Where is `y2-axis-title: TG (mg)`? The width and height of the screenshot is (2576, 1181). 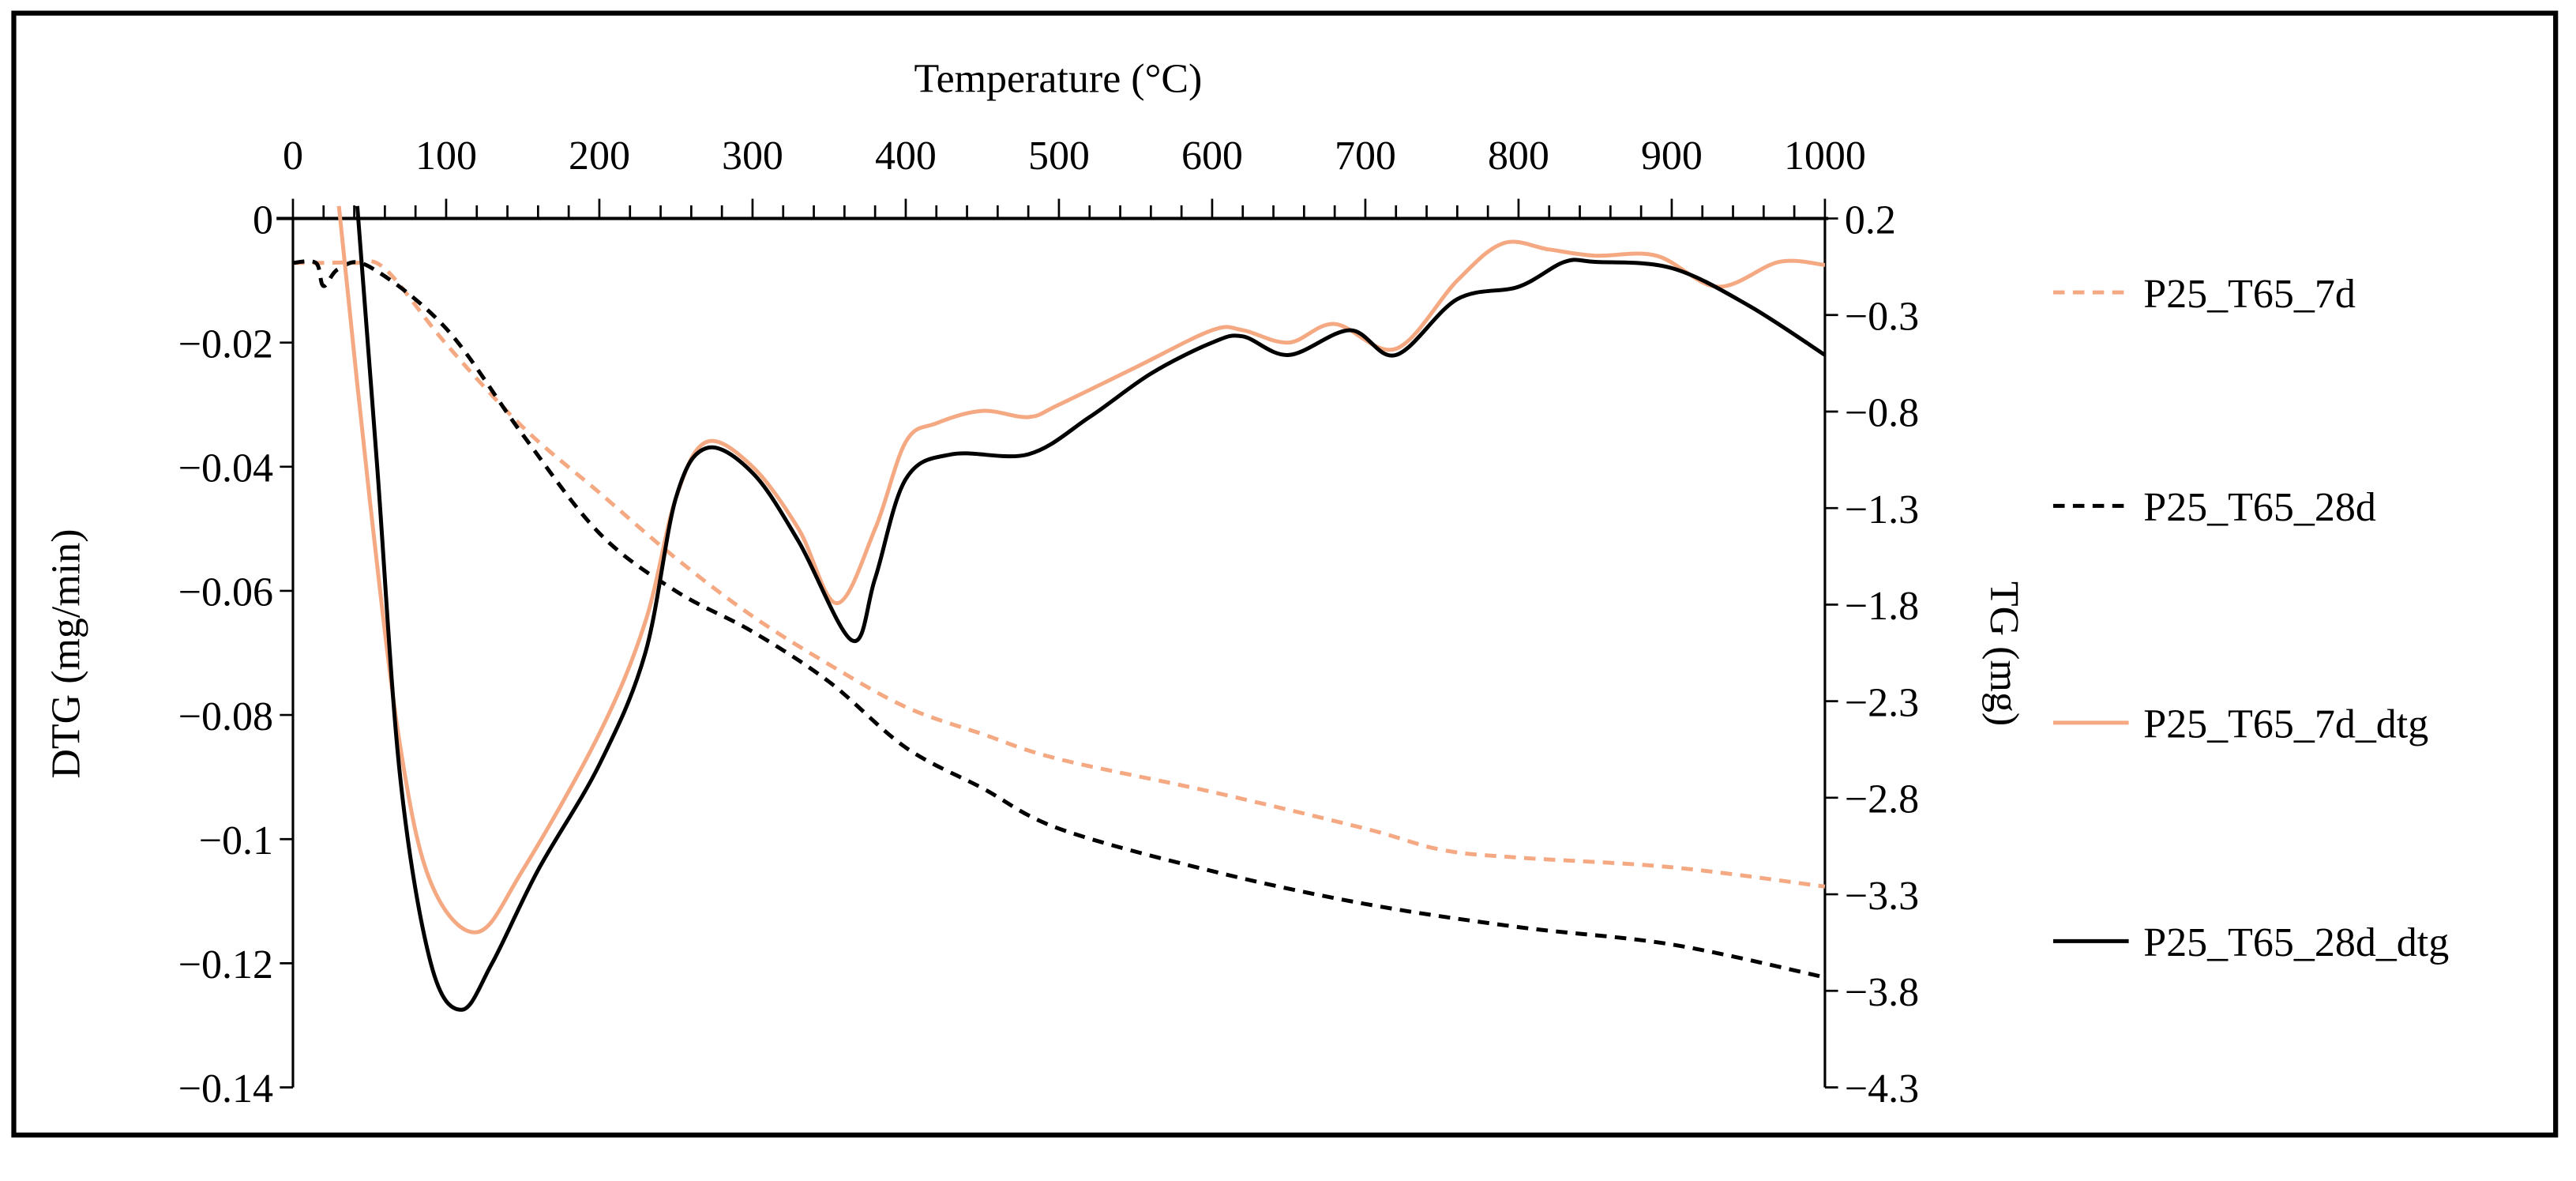
y2-axis-title: TG (mg) is located at coordinates (2003, 653).